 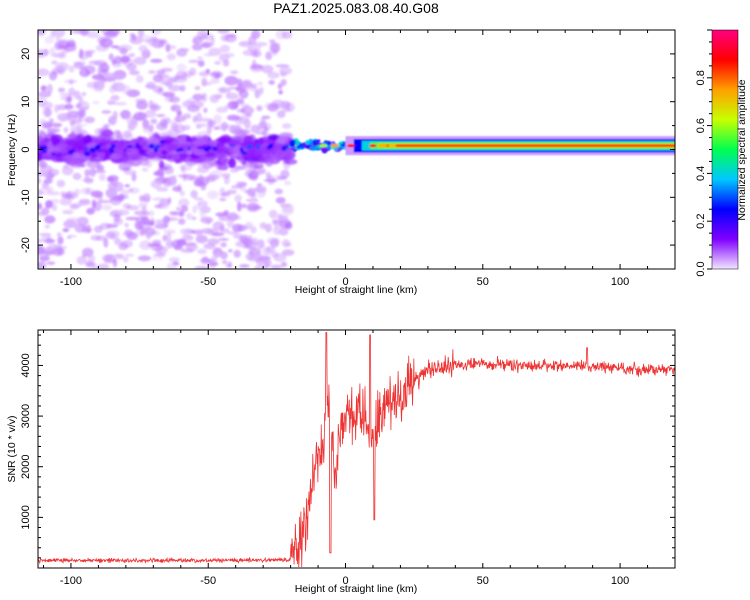 I want to click on spectrogram-y-tick-label: 10, so click(x=26, y=102).